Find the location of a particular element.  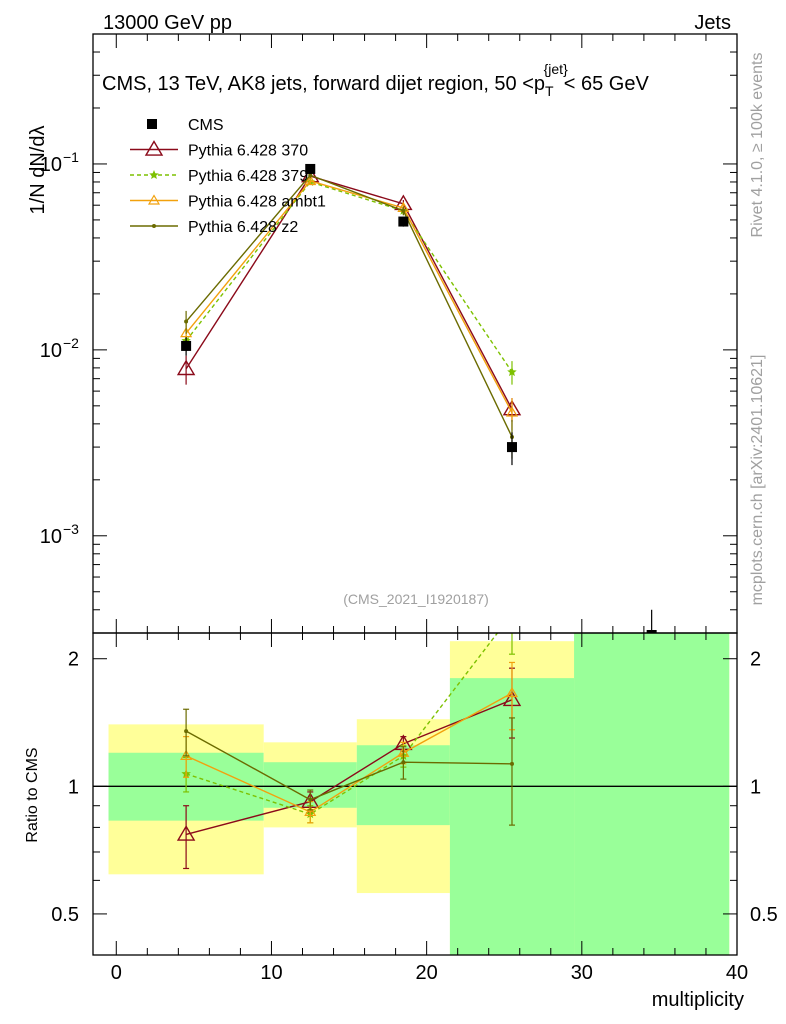

legend-series-2-marker is located at coordinates (154, 199).